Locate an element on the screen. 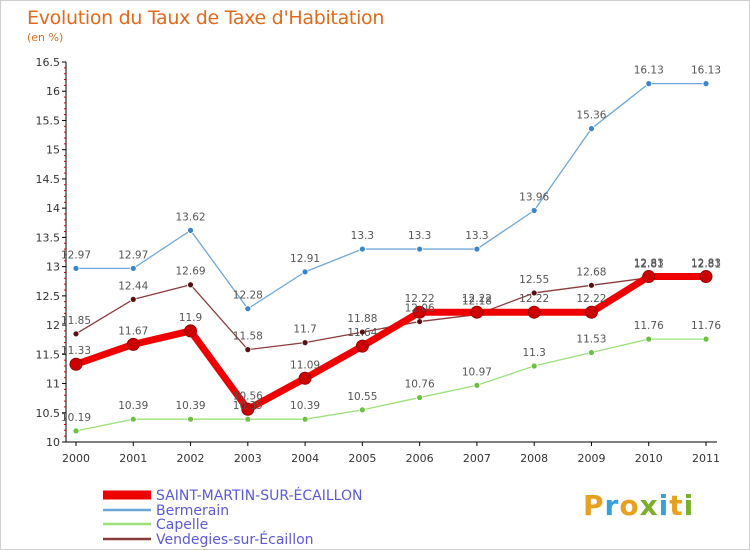 The height and width of the screenshot is (550, 750). x-tick-label: 2002 is located at coordinates (191, 458).